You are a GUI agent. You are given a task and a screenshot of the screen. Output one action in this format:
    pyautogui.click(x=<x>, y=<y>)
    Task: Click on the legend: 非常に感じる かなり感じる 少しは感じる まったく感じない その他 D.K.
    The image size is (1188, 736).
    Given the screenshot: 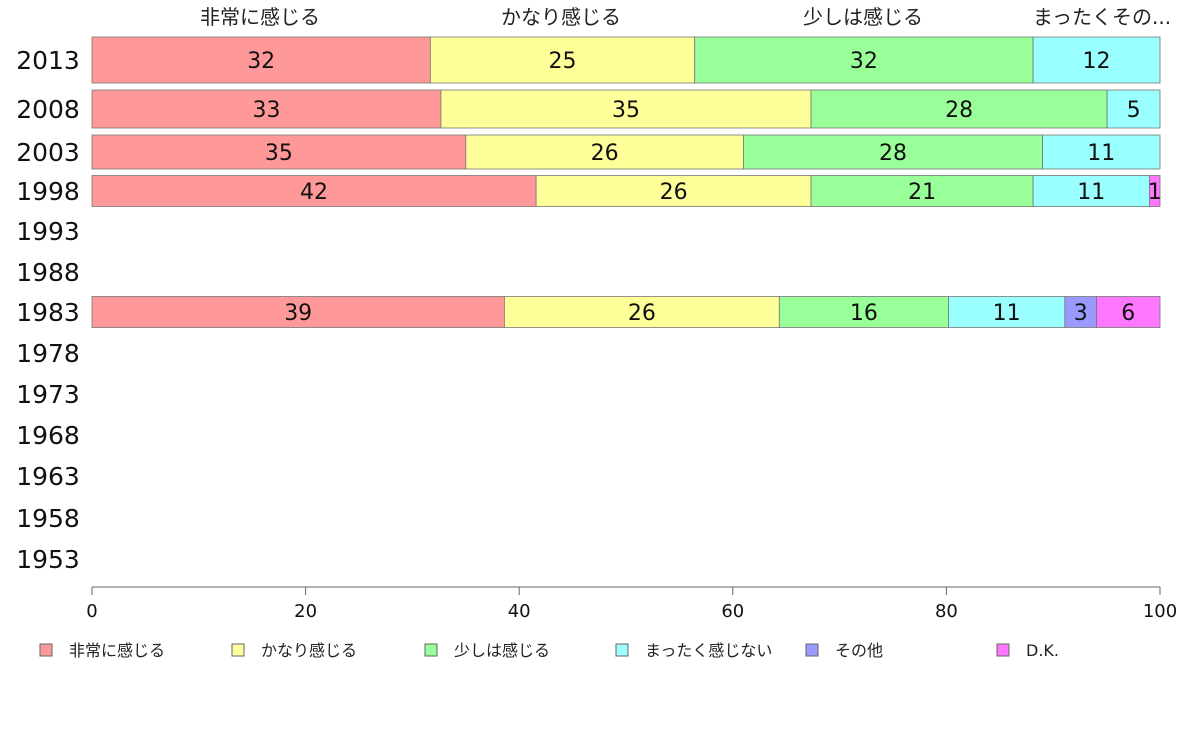 What is the action you would take?
    pyautogui.click(x=549, y=650)
    